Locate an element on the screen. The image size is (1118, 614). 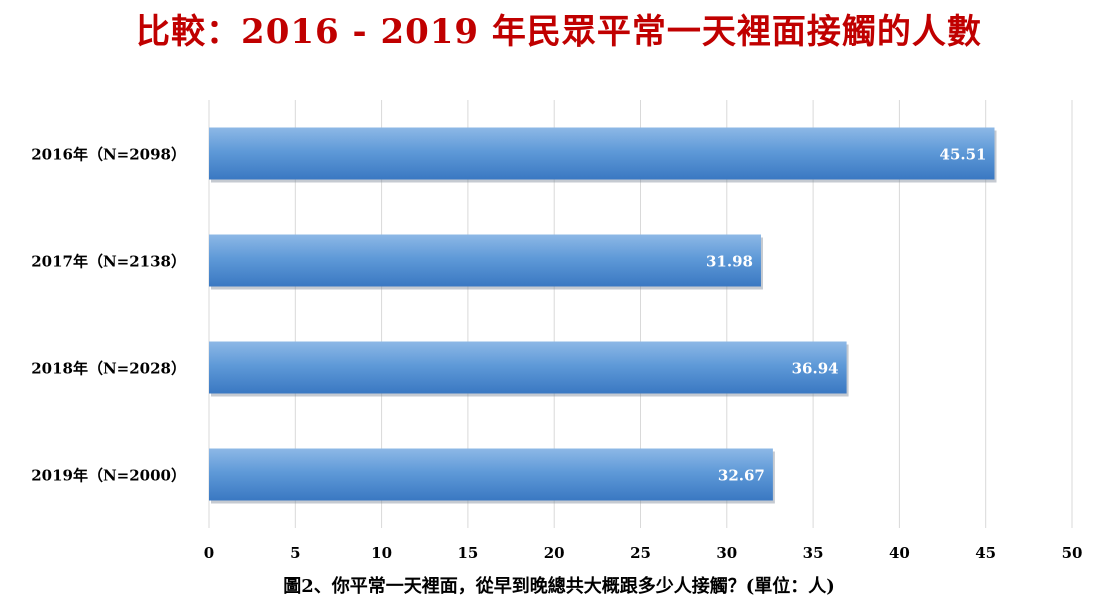
x-tick-label: 20 is located at coordinates (554, 553).